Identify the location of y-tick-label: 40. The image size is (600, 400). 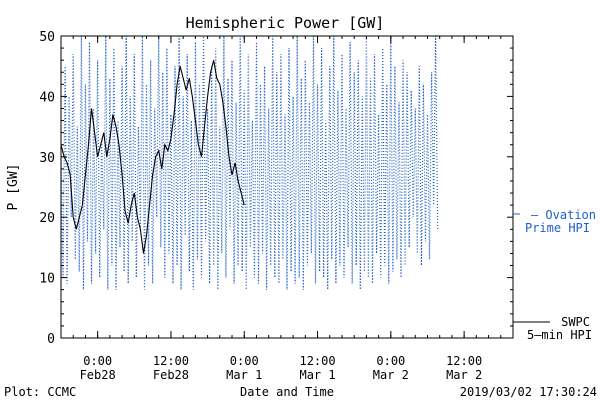
(47, 97).